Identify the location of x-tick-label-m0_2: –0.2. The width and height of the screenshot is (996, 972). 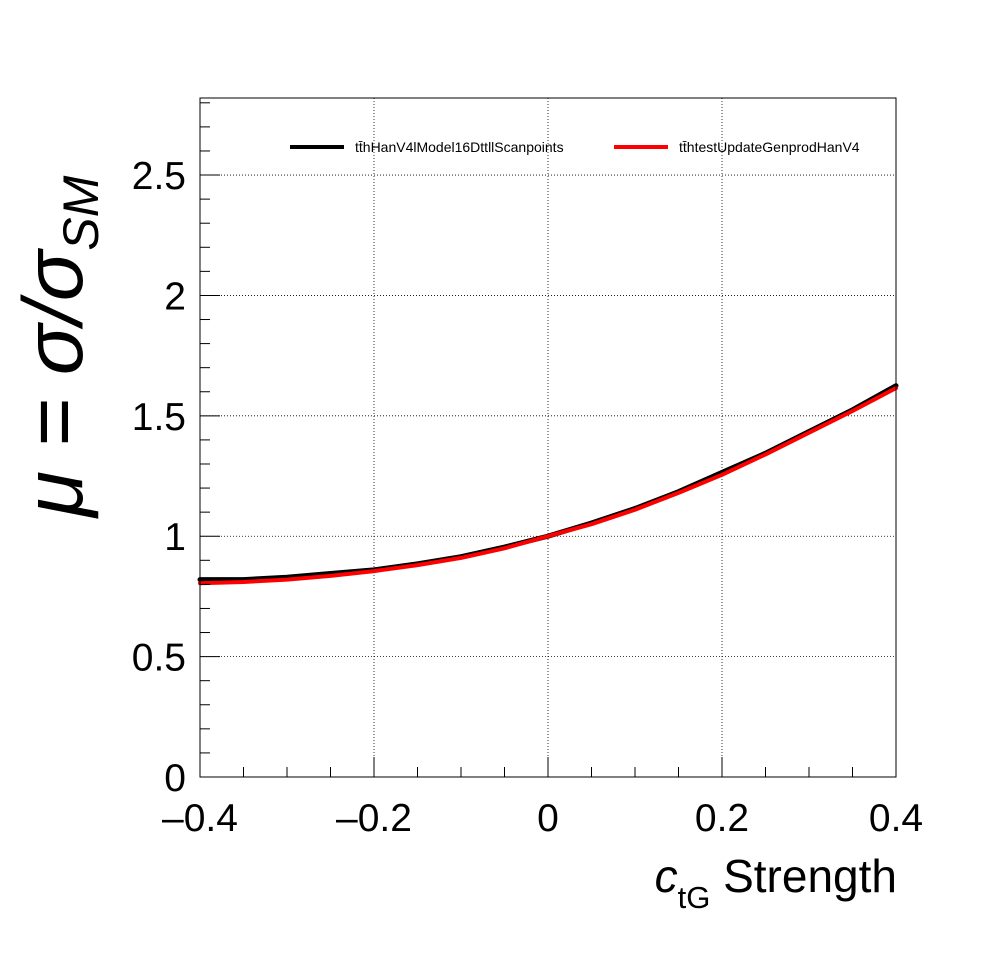
(374, 818).